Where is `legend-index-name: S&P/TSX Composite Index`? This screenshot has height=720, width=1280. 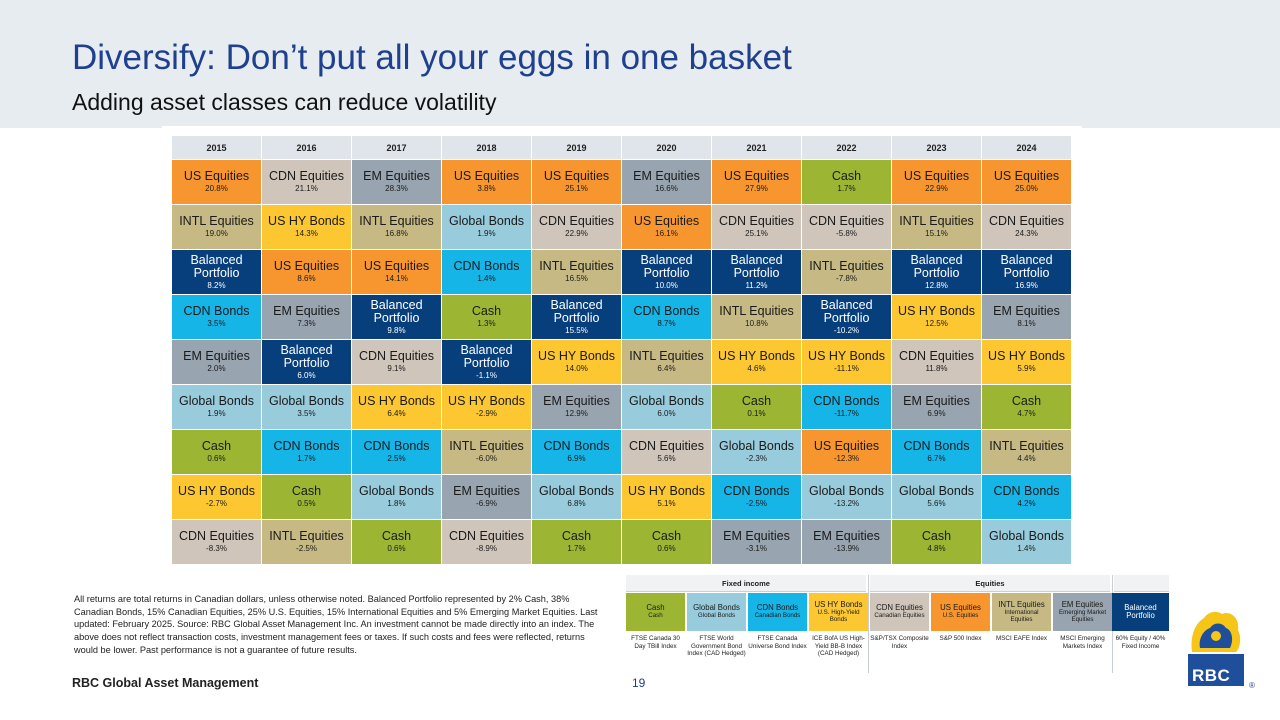 legend-index-name: S&P/TSX Composite Index is located at coordinates (899, 642).